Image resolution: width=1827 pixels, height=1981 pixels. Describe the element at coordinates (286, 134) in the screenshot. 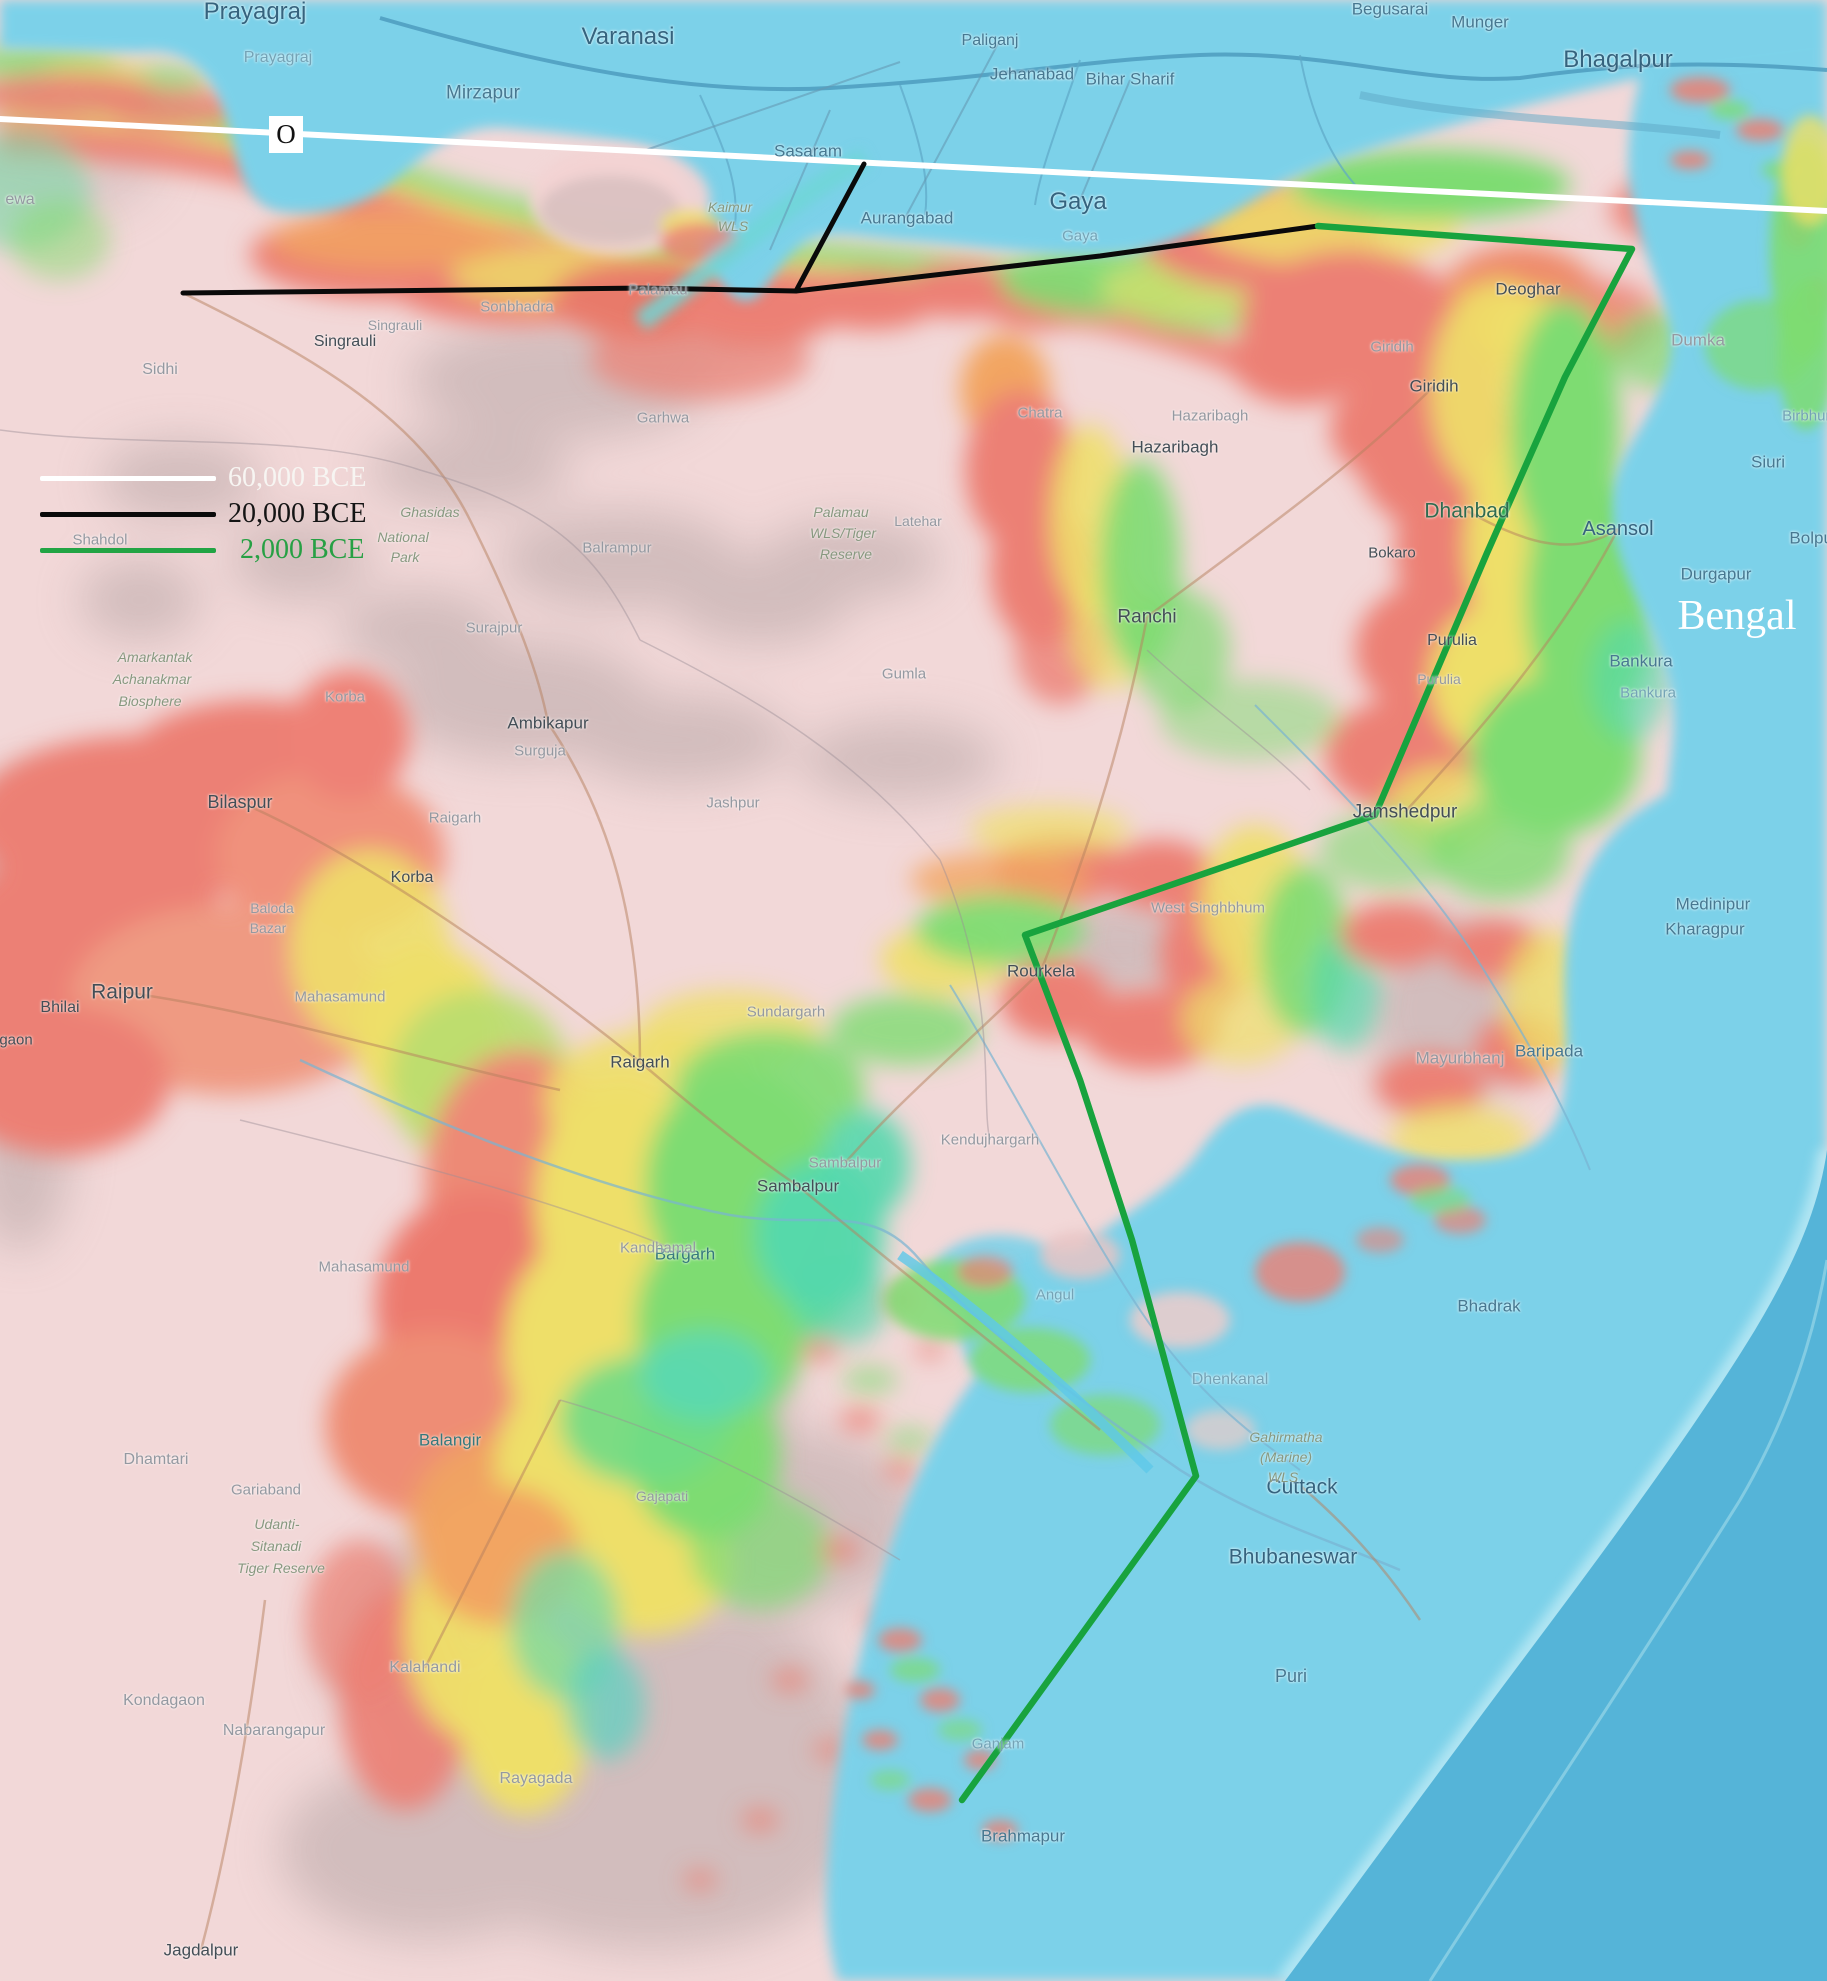

I see `origin-marker: O` at that location.